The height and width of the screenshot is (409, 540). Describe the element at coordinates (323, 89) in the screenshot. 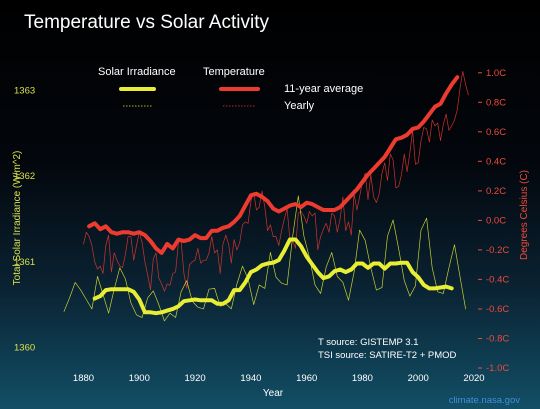

I see `legend-label-average: 11-year average` at that location.